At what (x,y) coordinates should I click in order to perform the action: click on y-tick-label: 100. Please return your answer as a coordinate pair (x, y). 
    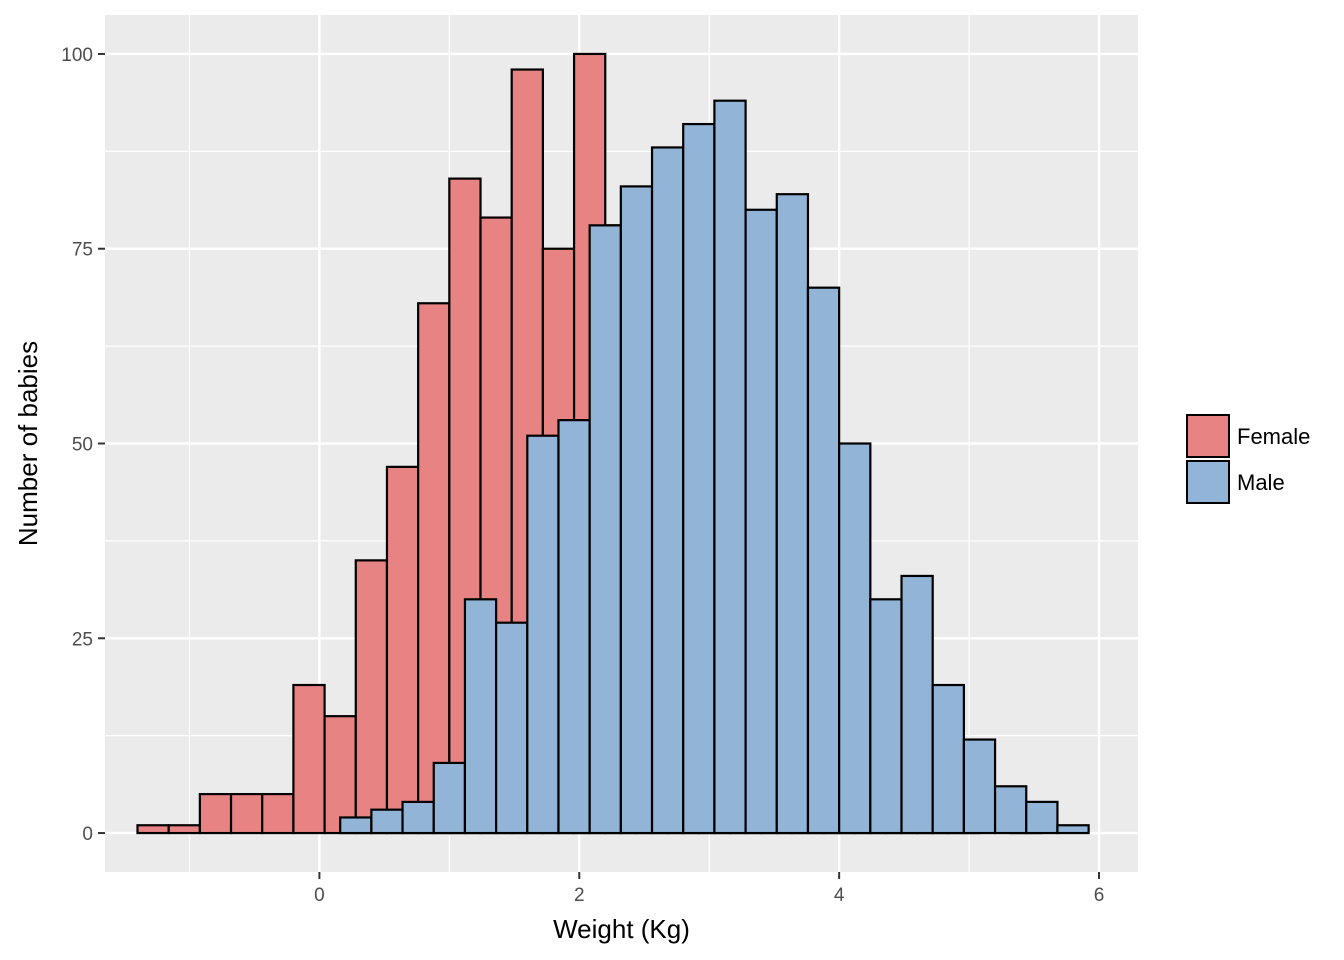
    Looking at the image, I should click on (77, 55).